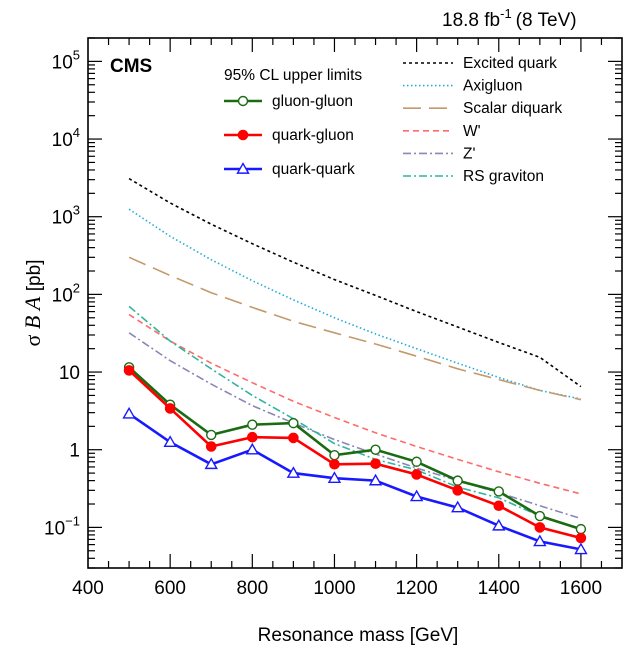  I want to click on y-axis-title: σ B A [pb], so click(32, 303).